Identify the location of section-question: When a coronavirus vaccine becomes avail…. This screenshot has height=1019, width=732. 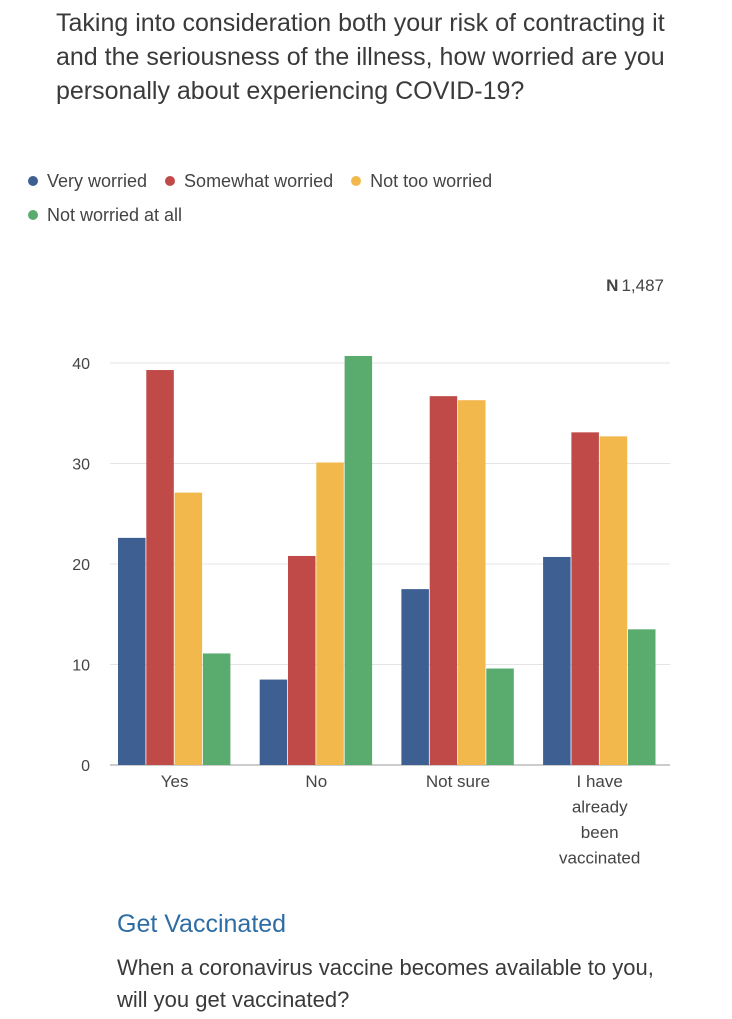
(385, 983).